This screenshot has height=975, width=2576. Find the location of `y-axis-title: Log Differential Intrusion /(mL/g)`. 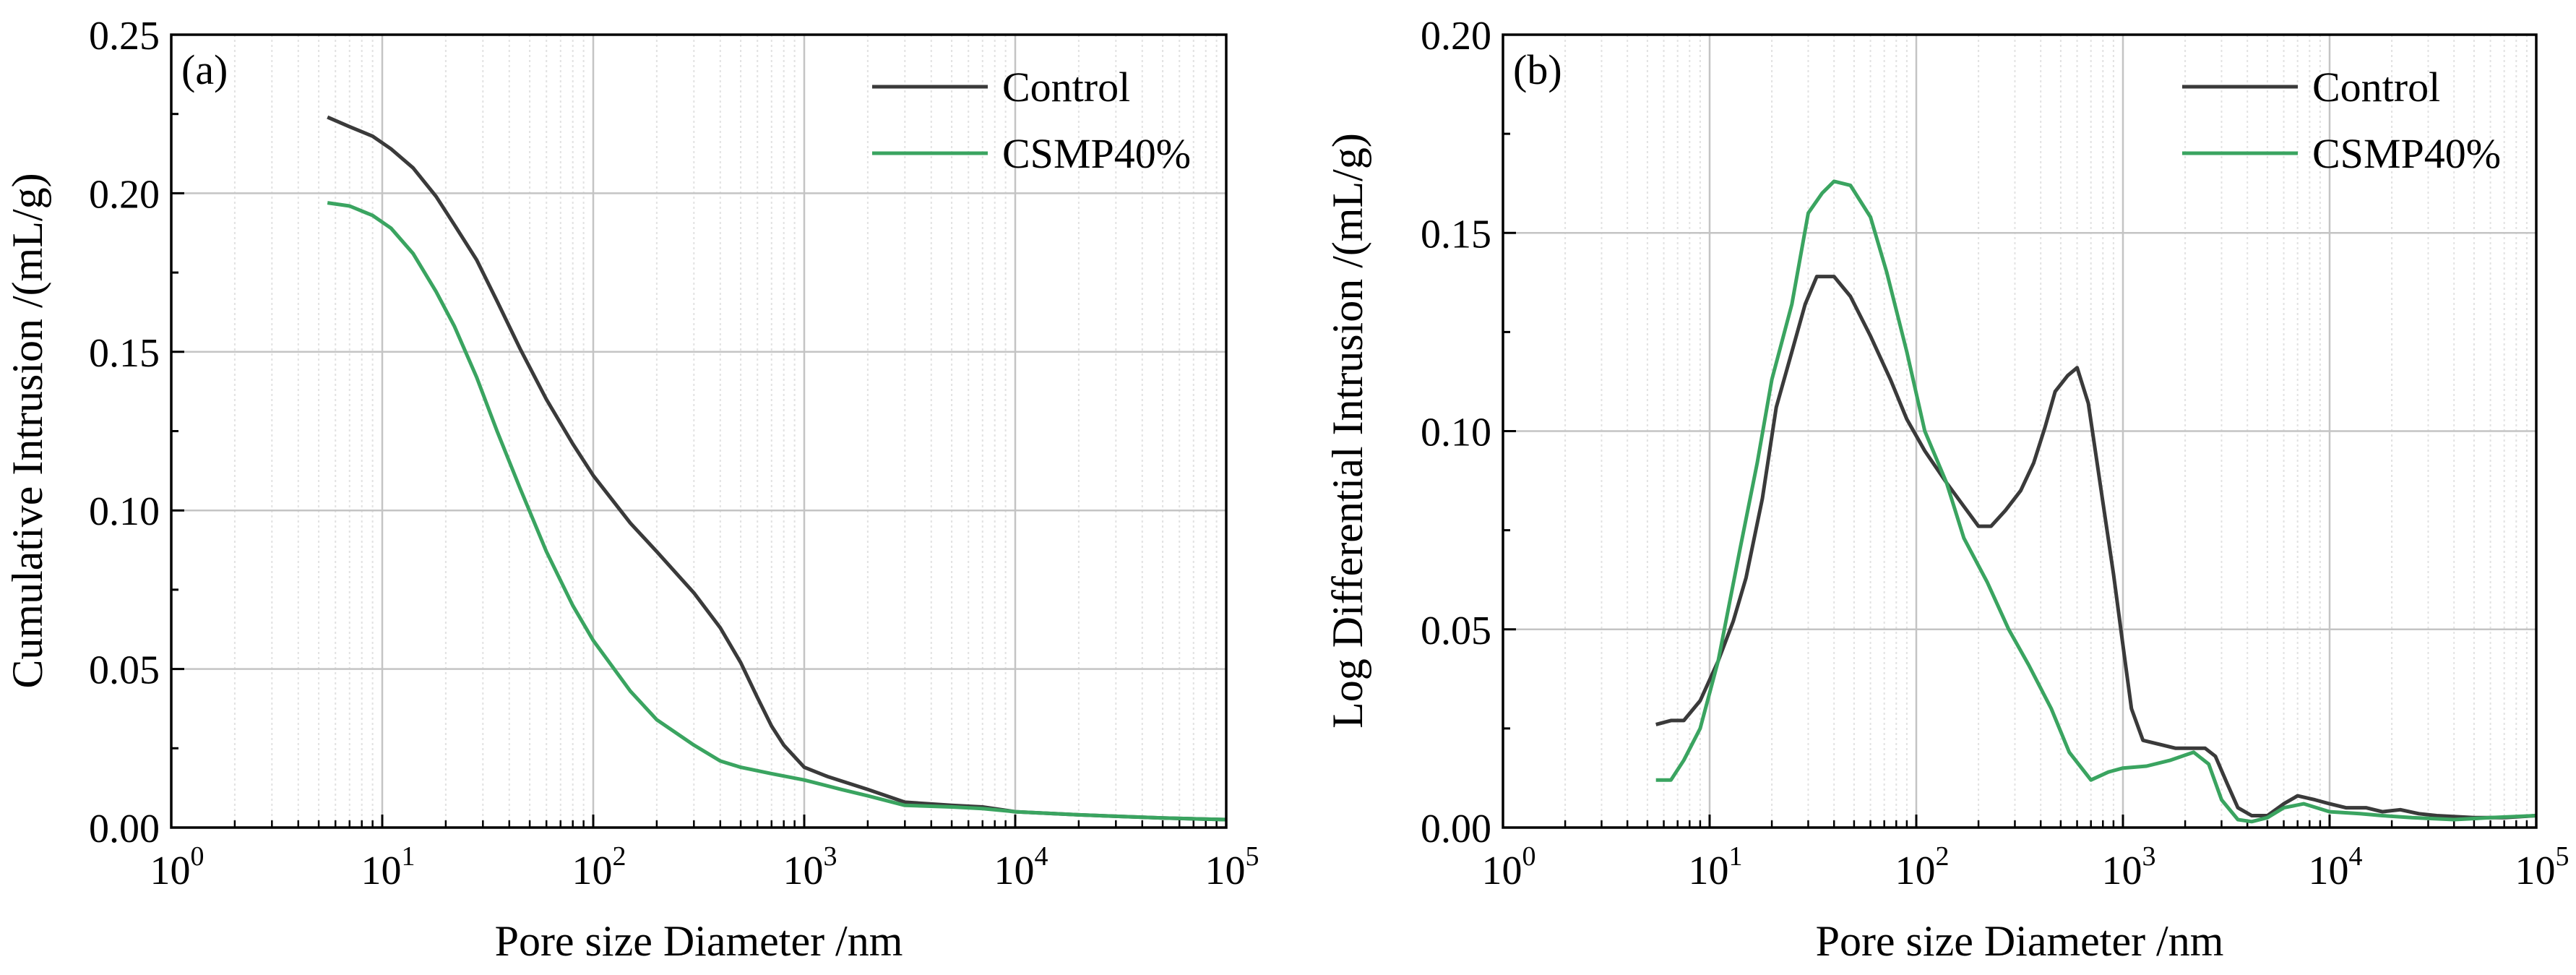

y-axis-title: Log Differential Intrusion /(mL/g) is located at coordinates (1347, 431).